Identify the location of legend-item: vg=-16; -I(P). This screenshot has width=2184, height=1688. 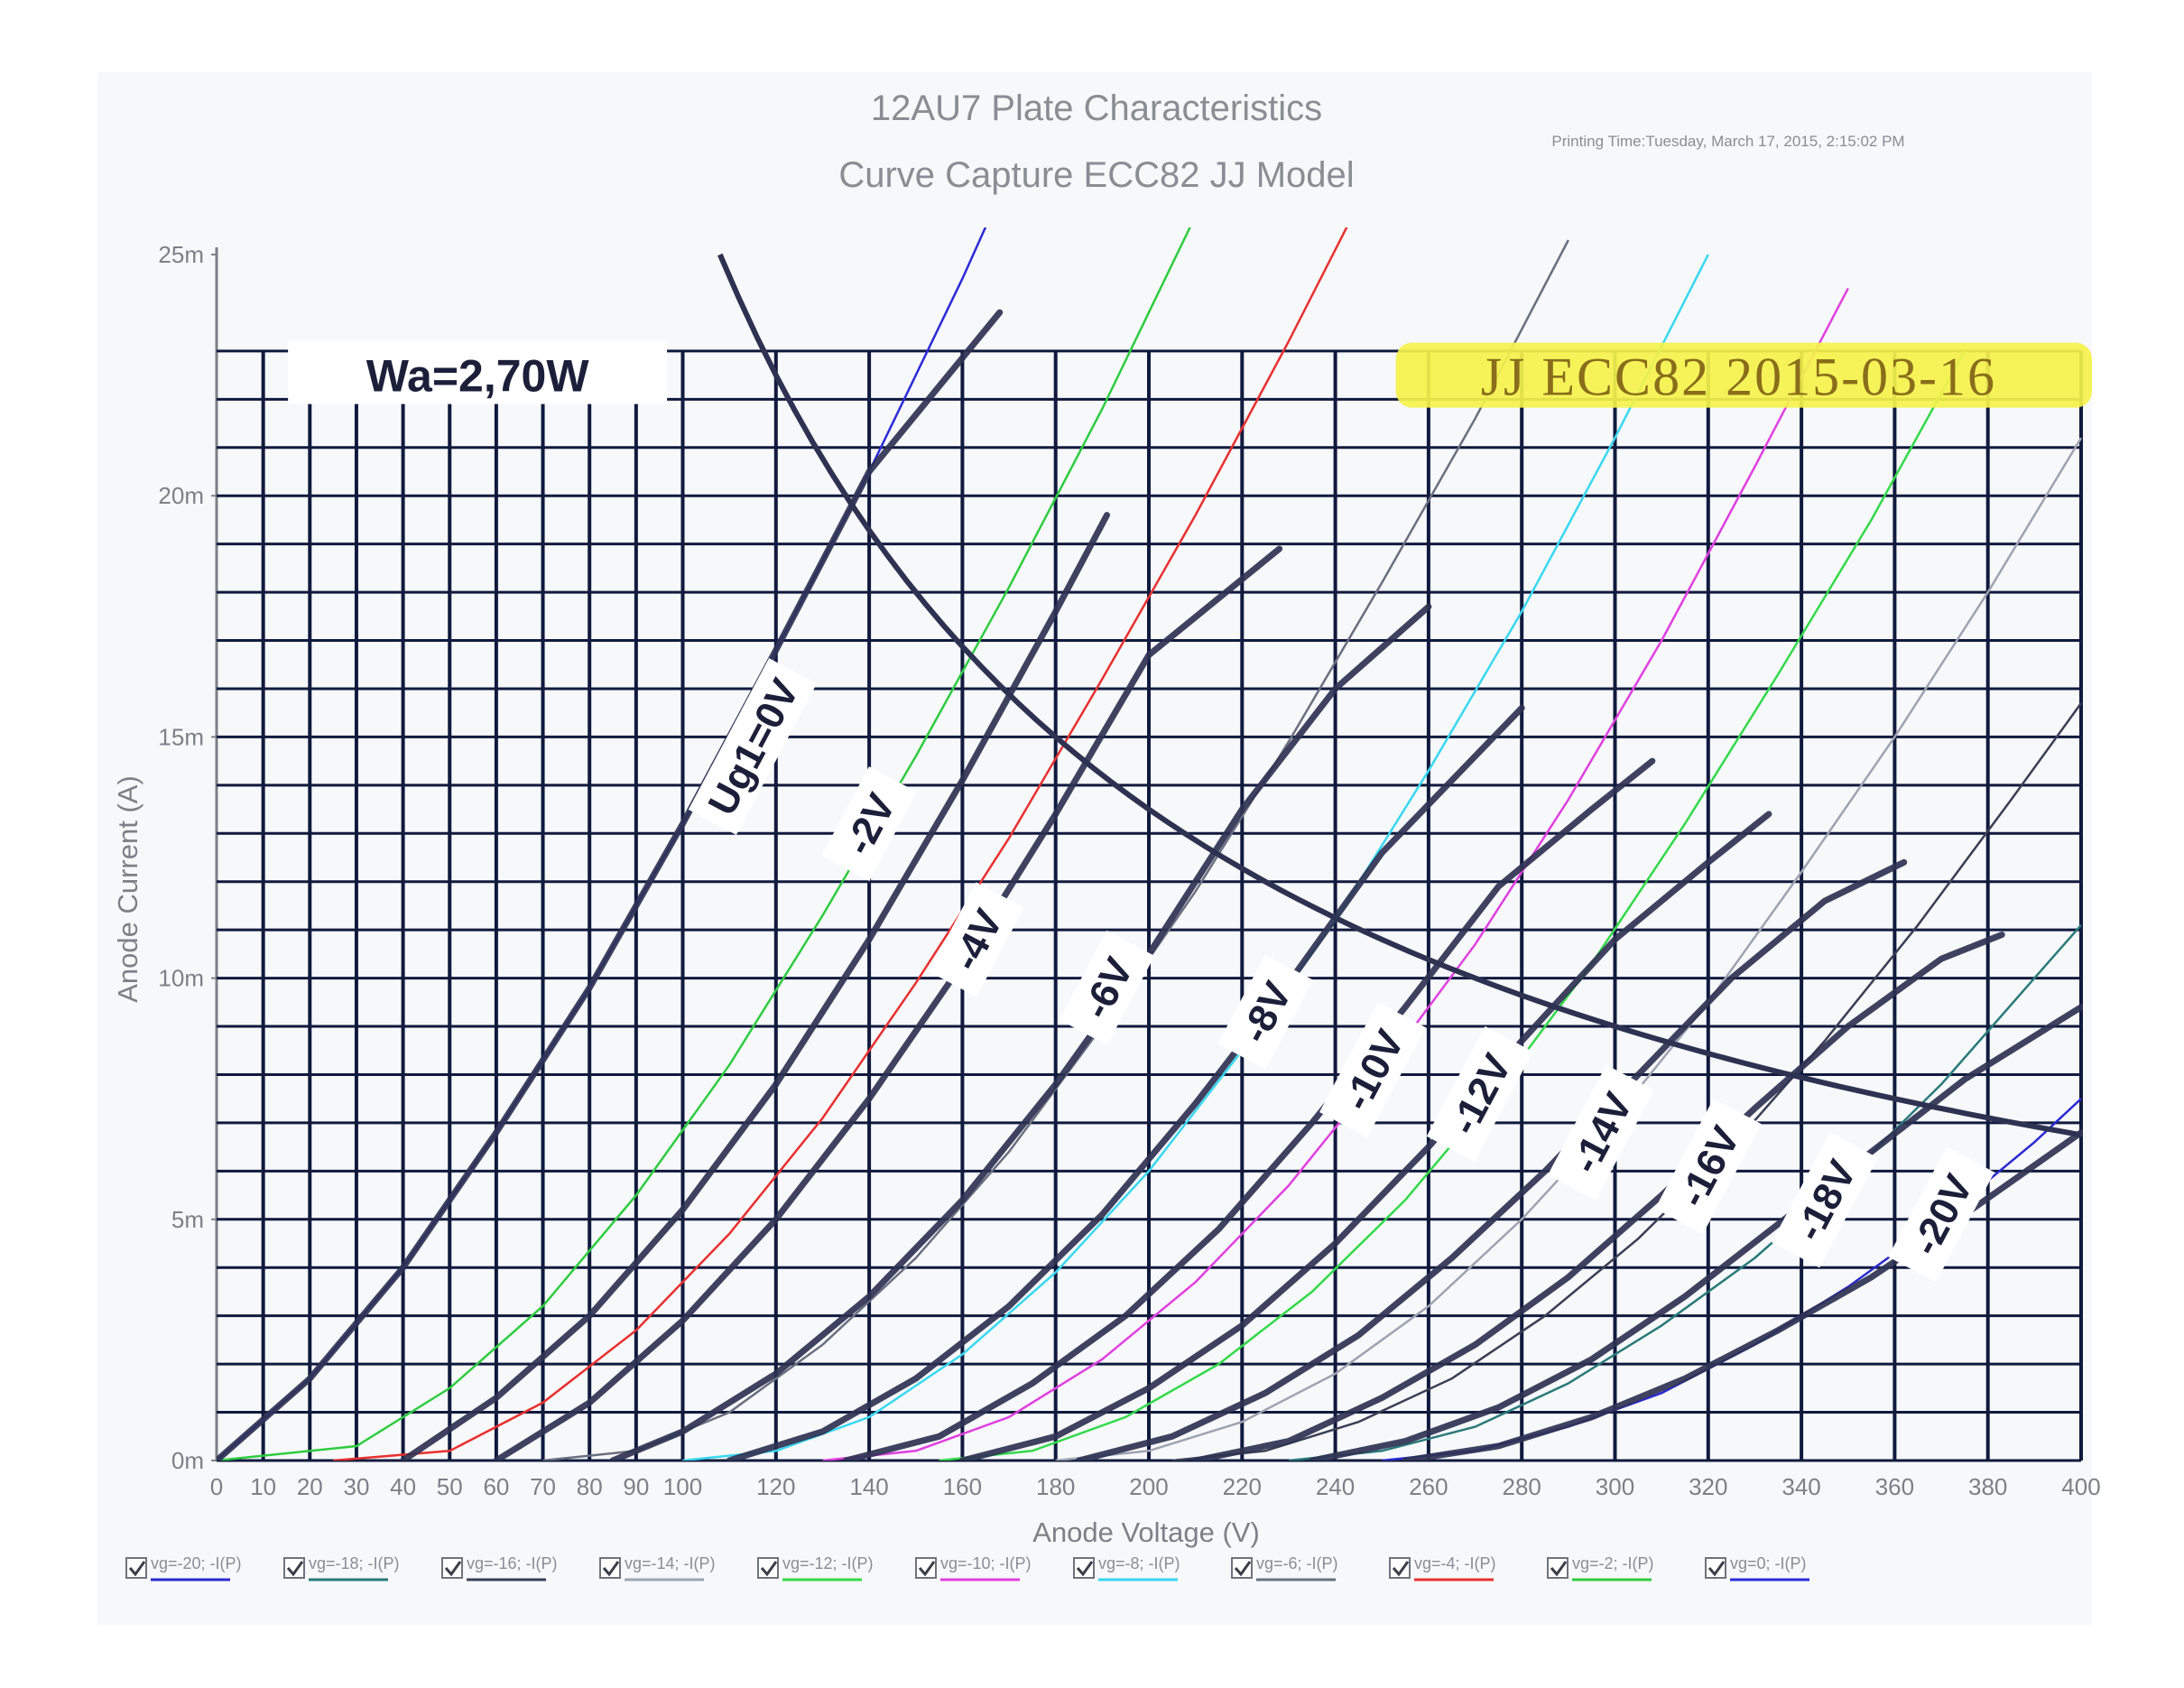
(499, 1568).